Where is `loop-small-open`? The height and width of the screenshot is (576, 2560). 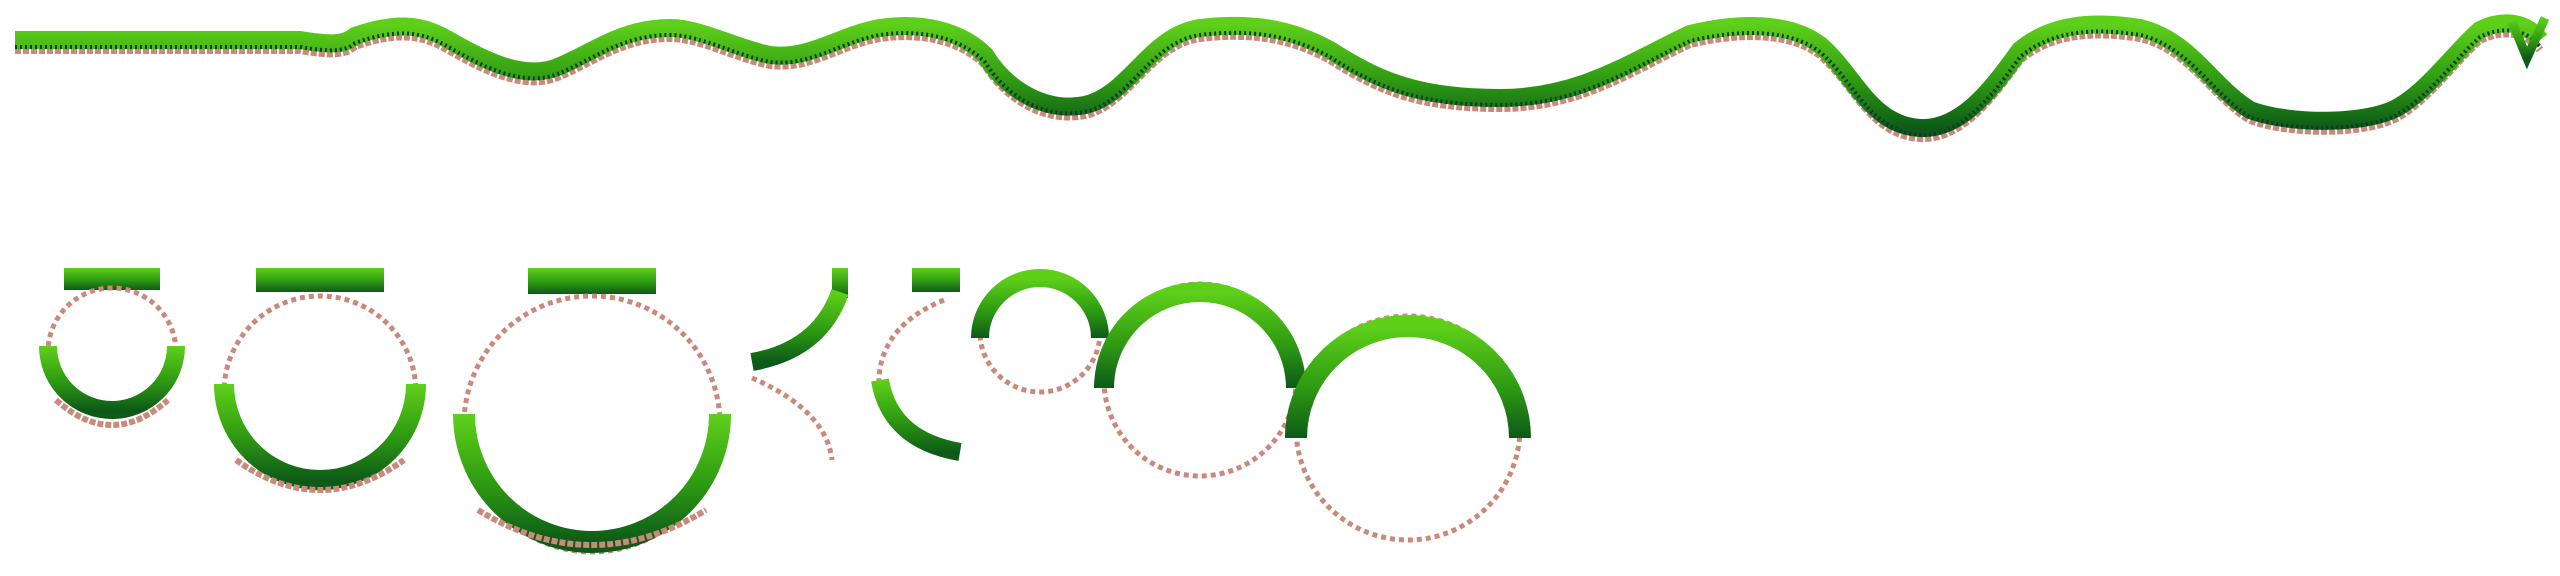 loop-small-open is located at coordinates (1040, 332).